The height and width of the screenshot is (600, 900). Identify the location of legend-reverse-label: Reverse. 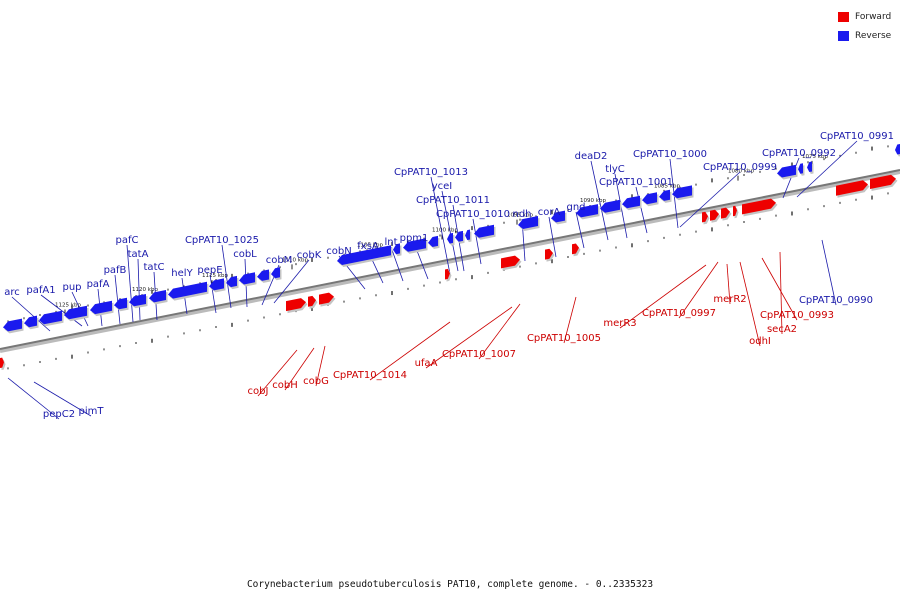
(873, 36).